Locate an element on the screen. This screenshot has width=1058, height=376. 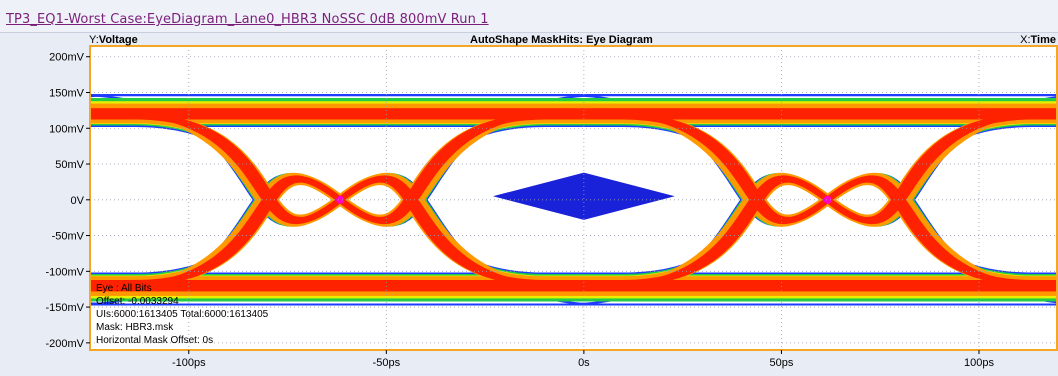
y-tick-label: 0V is located at coordinates (78, 201).